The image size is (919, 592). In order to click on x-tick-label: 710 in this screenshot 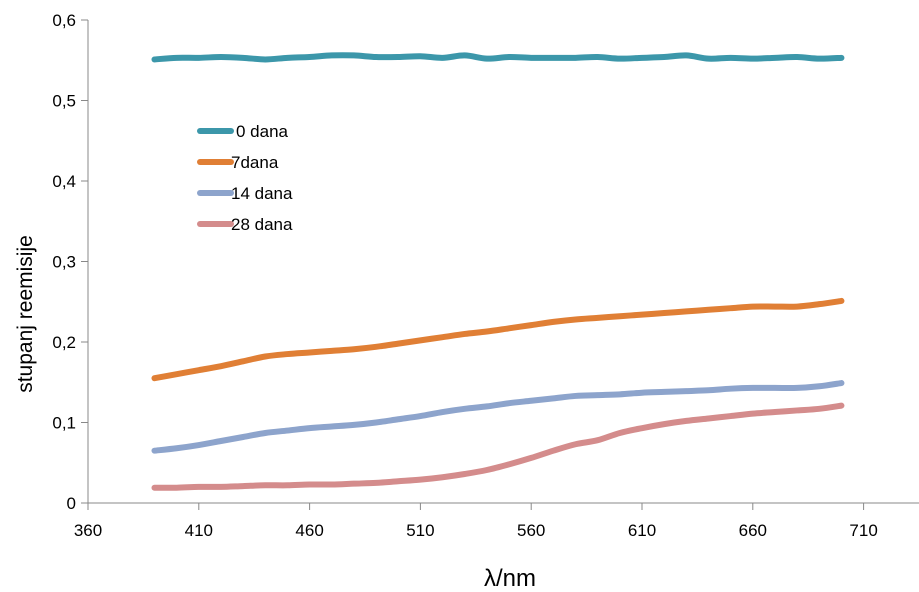, I will do `click(863, 530)`.